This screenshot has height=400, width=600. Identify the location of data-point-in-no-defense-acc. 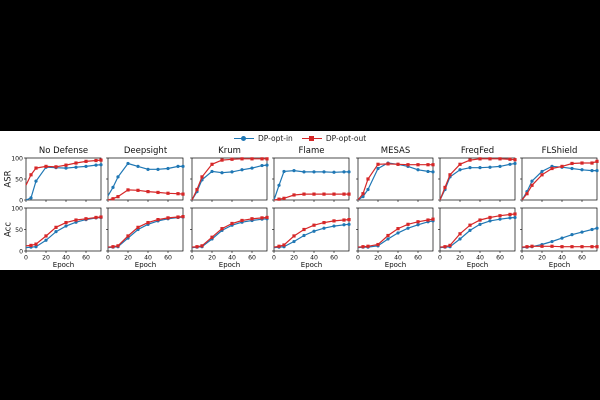
(46, 240).